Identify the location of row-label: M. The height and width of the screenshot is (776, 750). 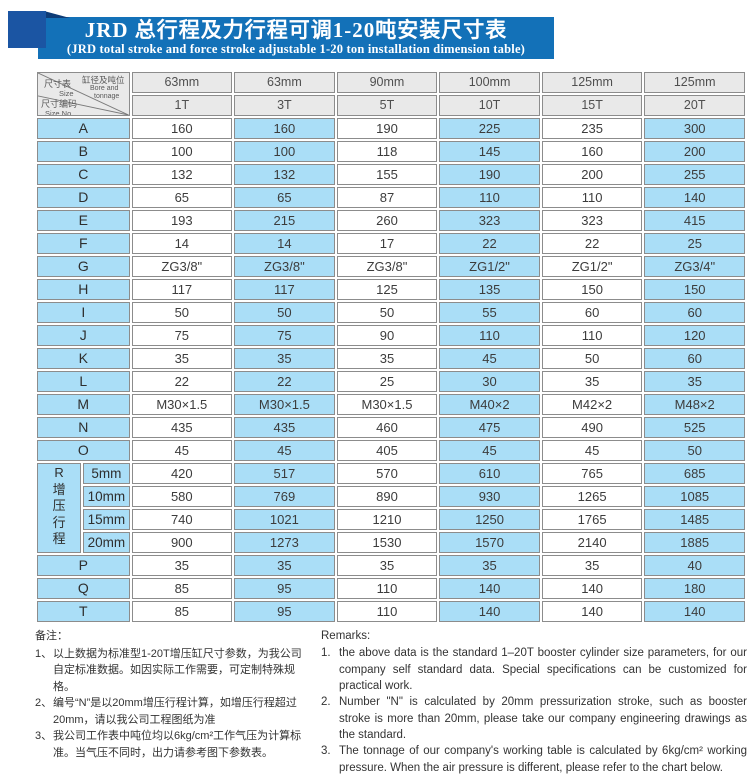
(83, 404).